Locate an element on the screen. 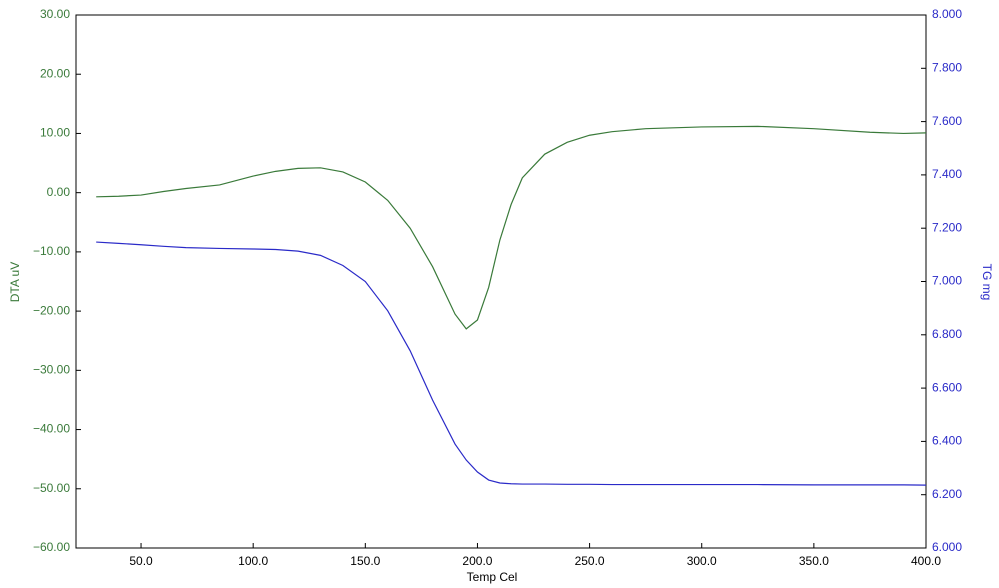  y-tick-label: −40.00 is located at coordinates (51, 429).